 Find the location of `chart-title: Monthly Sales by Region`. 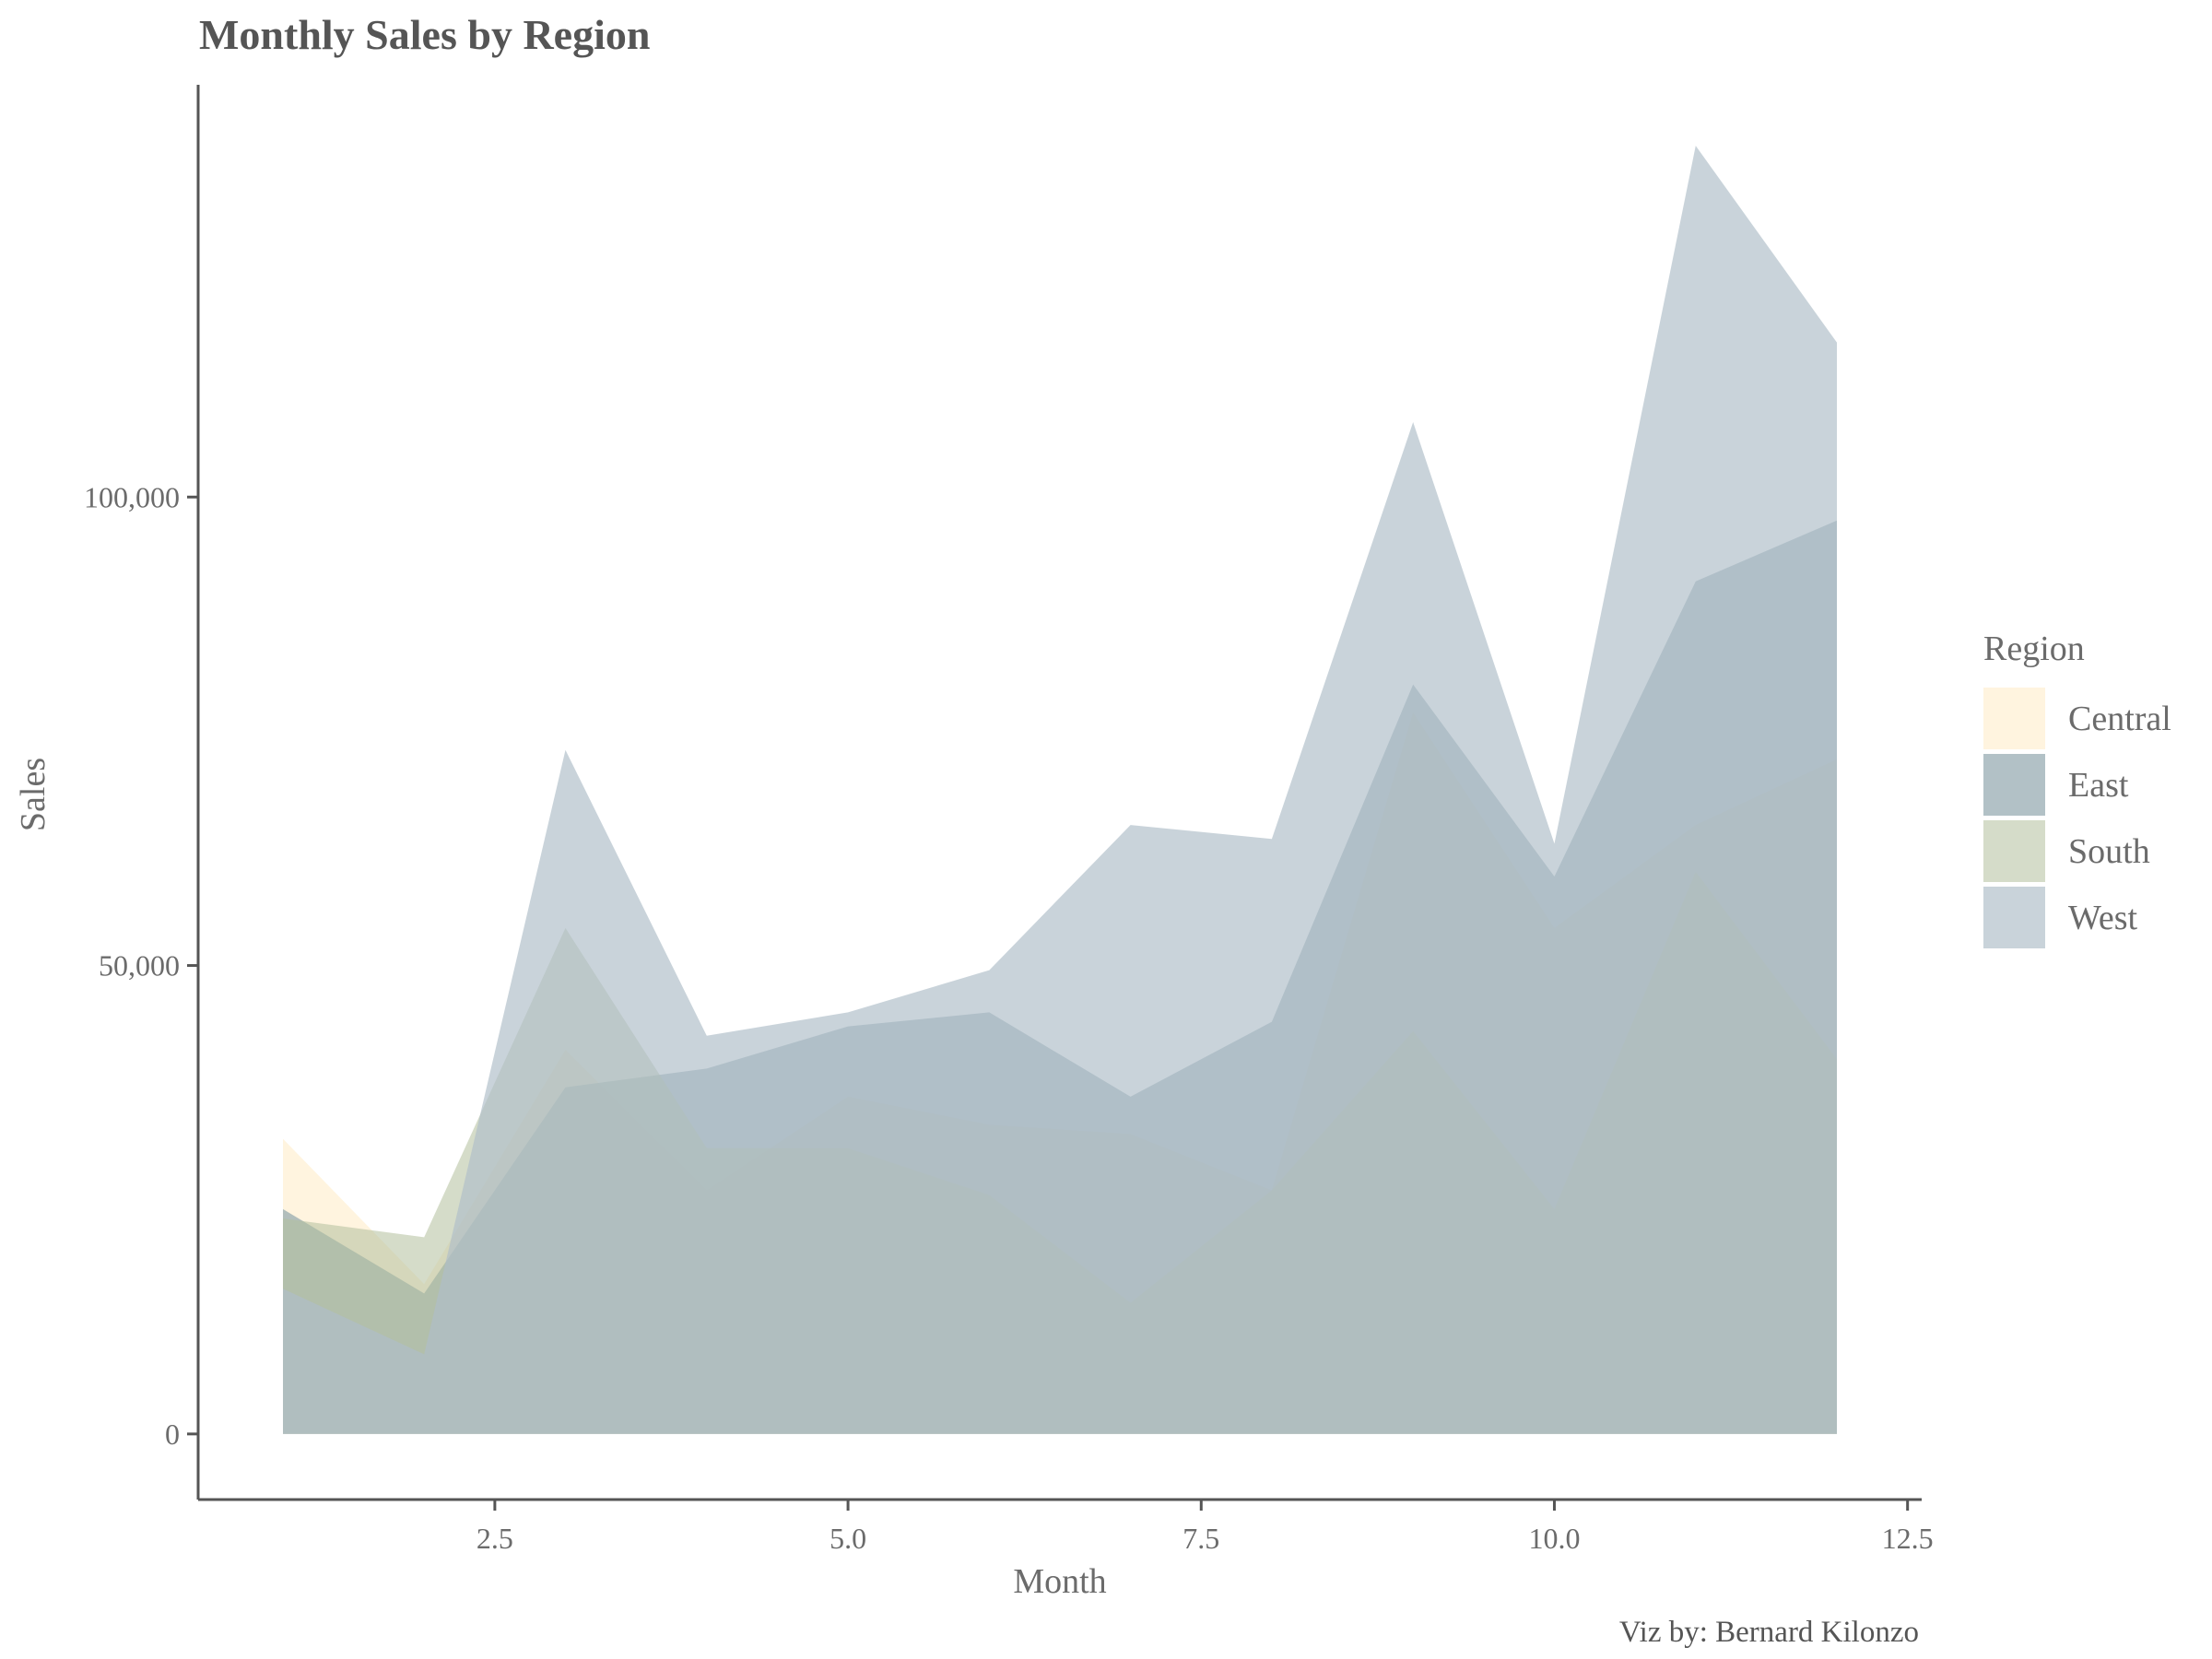

chart-title: Monthly Sales by Region is located at coordinates (424, 34).